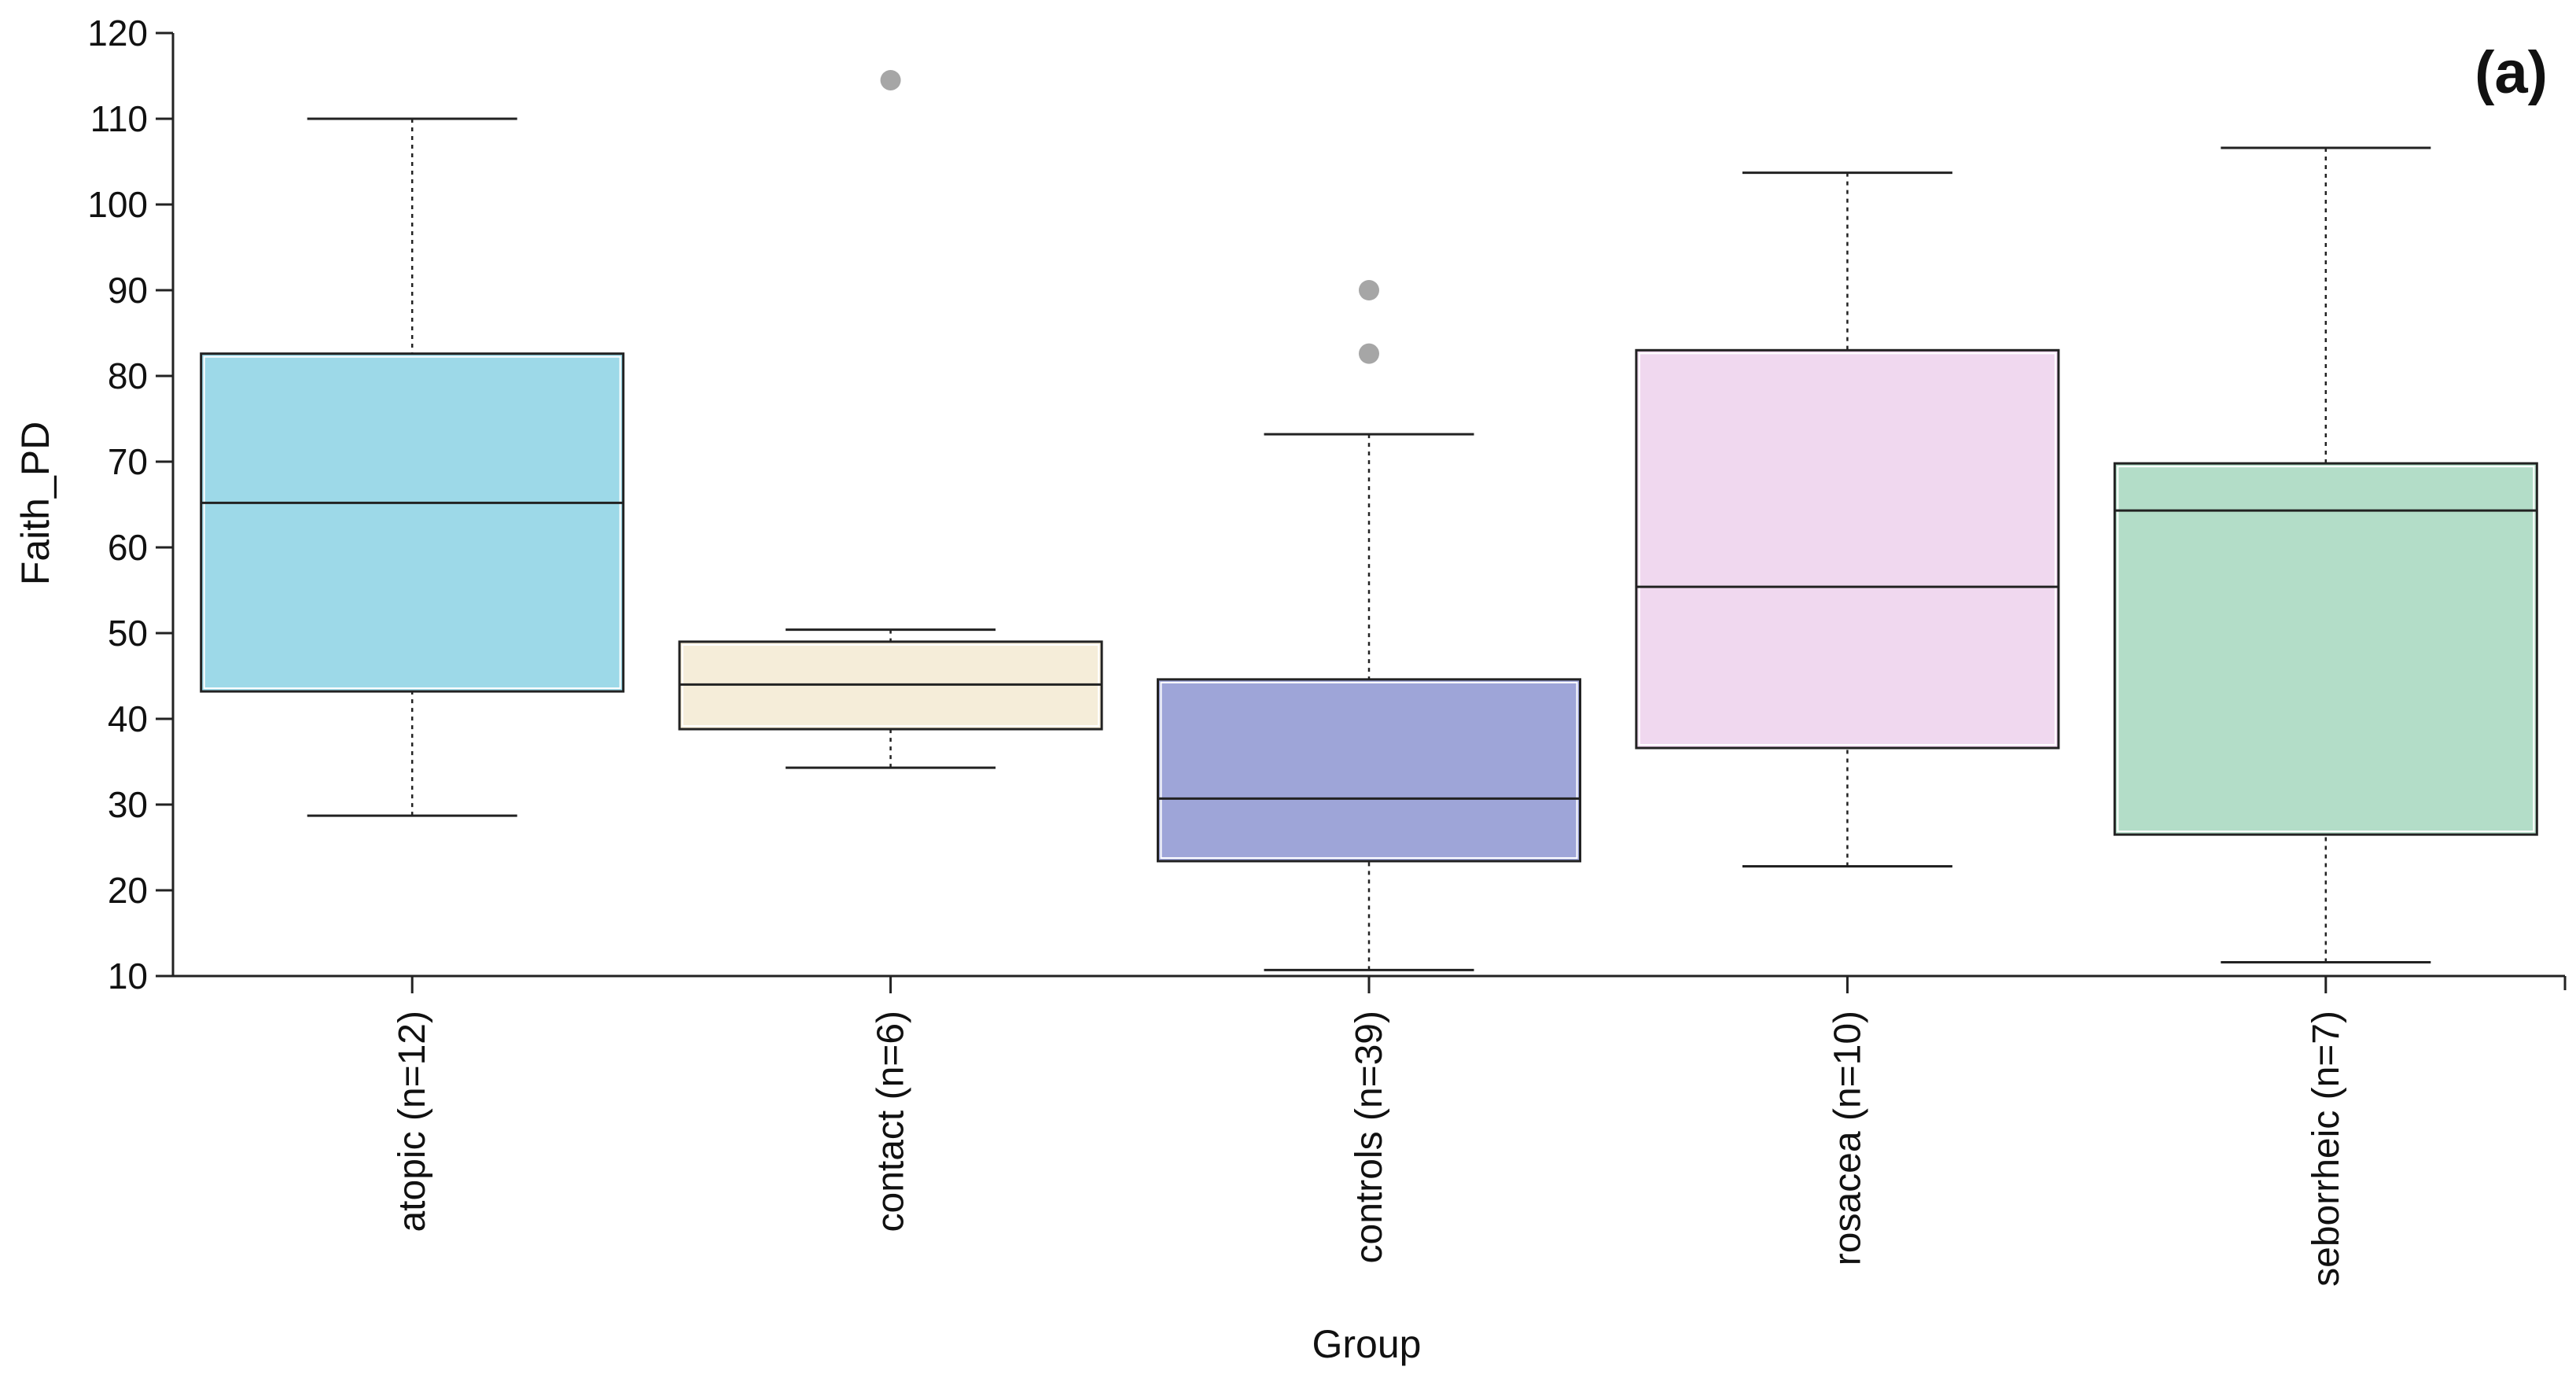  What do you see at coordinates (128, 290) in the screenshot?
I see `y-tick-label-90: 90` at bounding box center [128, 290].